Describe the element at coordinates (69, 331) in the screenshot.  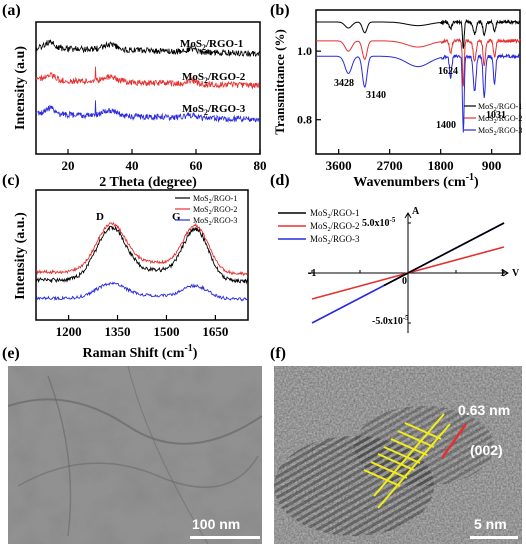
I see `xtick-label: 1200` at that location.